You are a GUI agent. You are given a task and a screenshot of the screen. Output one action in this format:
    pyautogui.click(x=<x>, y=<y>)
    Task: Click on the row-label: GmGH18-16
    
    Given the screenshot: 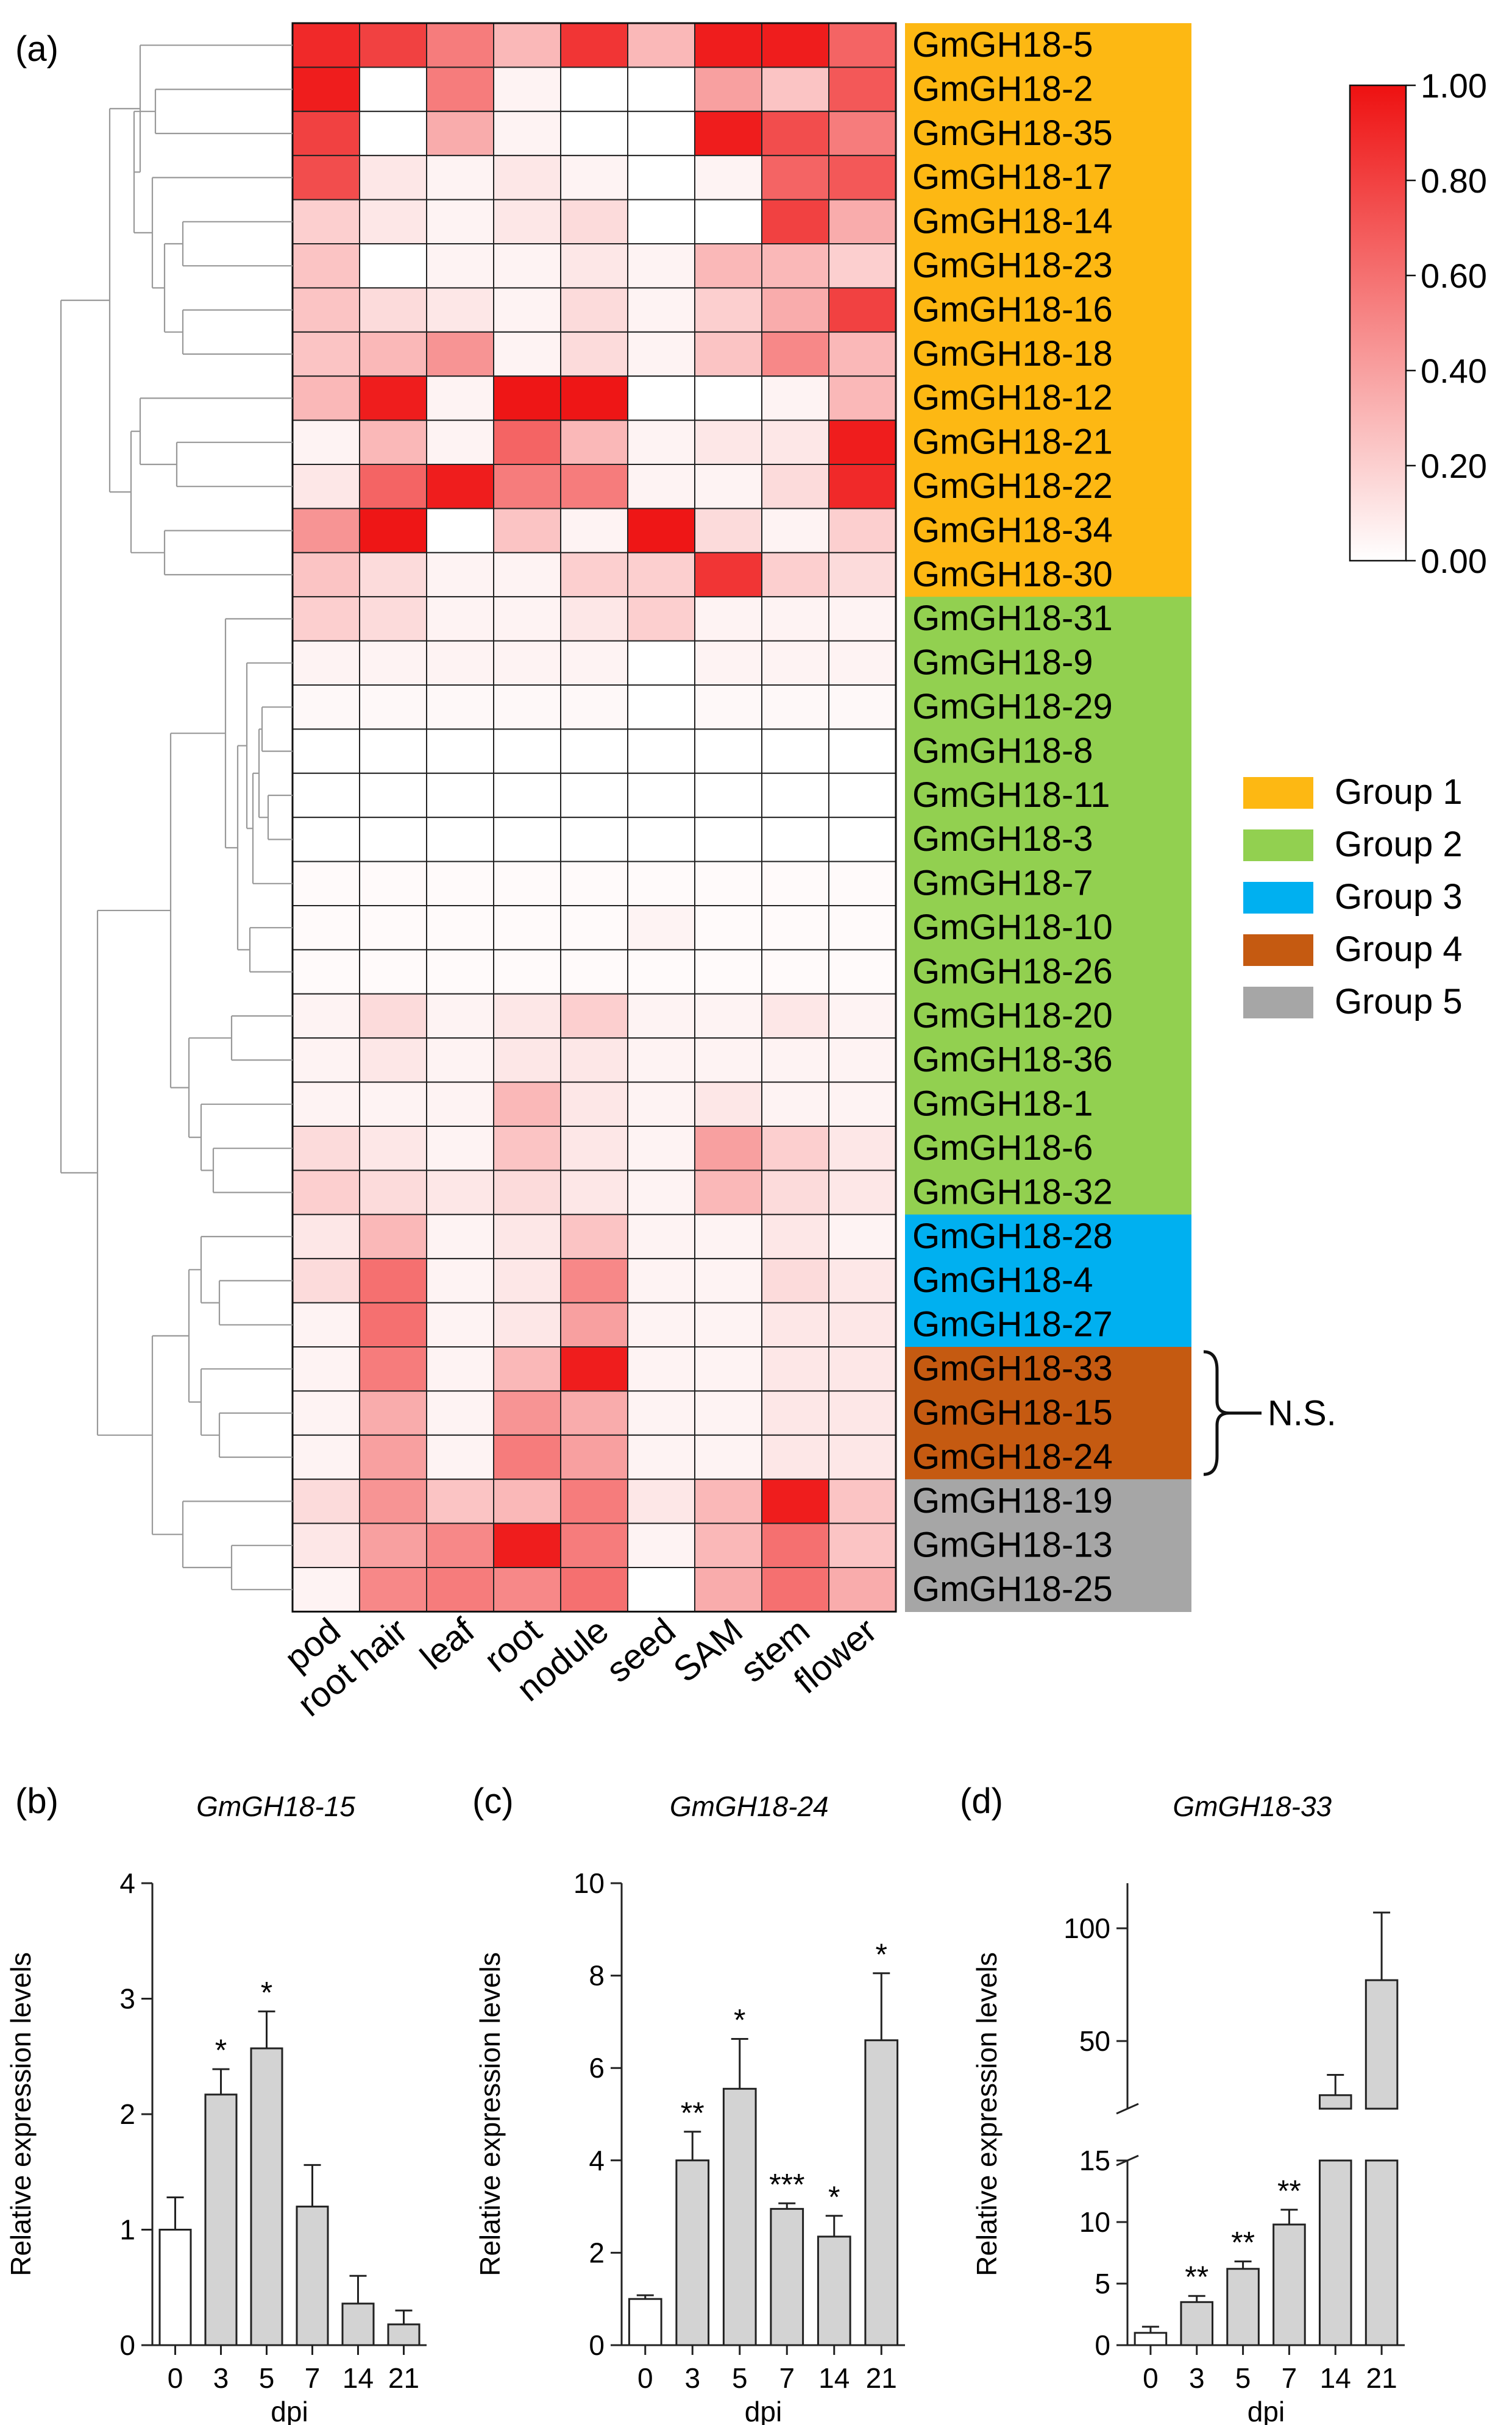 What is the action you would take?
    pyautogui.click(x=1012, y=309)
    